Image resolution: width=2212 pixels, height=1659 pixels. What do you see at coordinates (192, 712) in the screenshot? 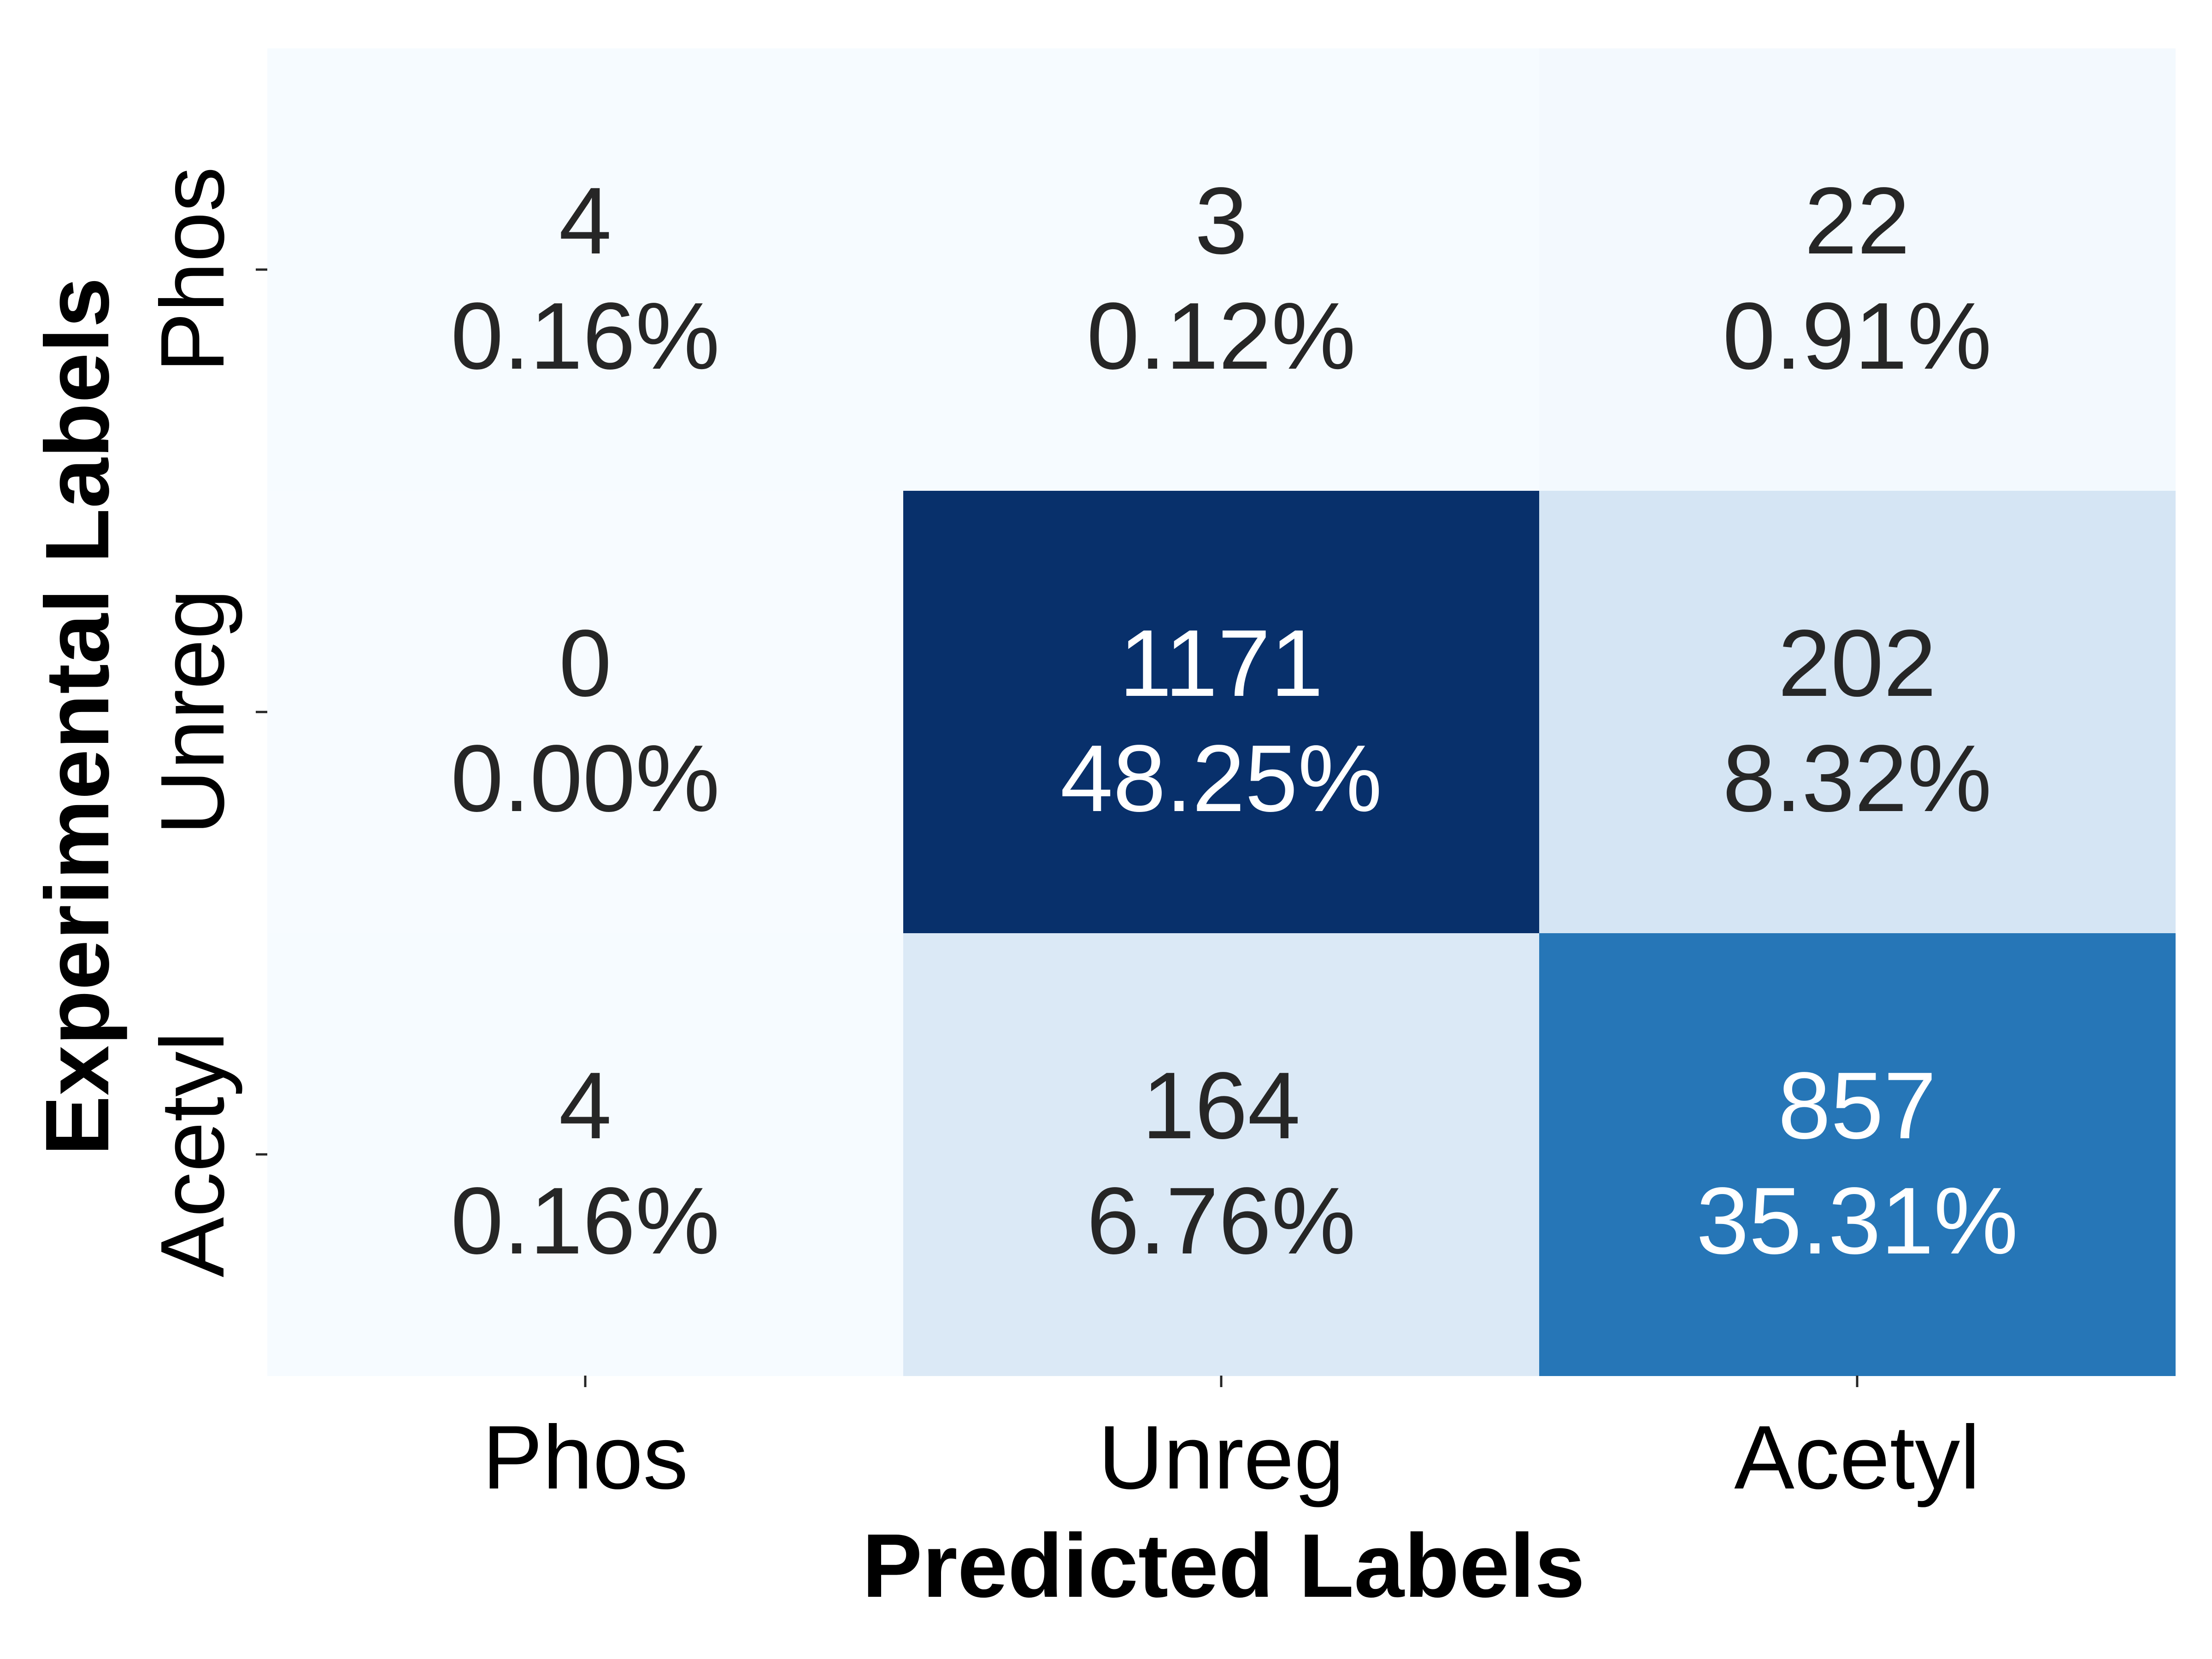
I see `y-tick-label: Unreg` at bounding box center [192, 712].